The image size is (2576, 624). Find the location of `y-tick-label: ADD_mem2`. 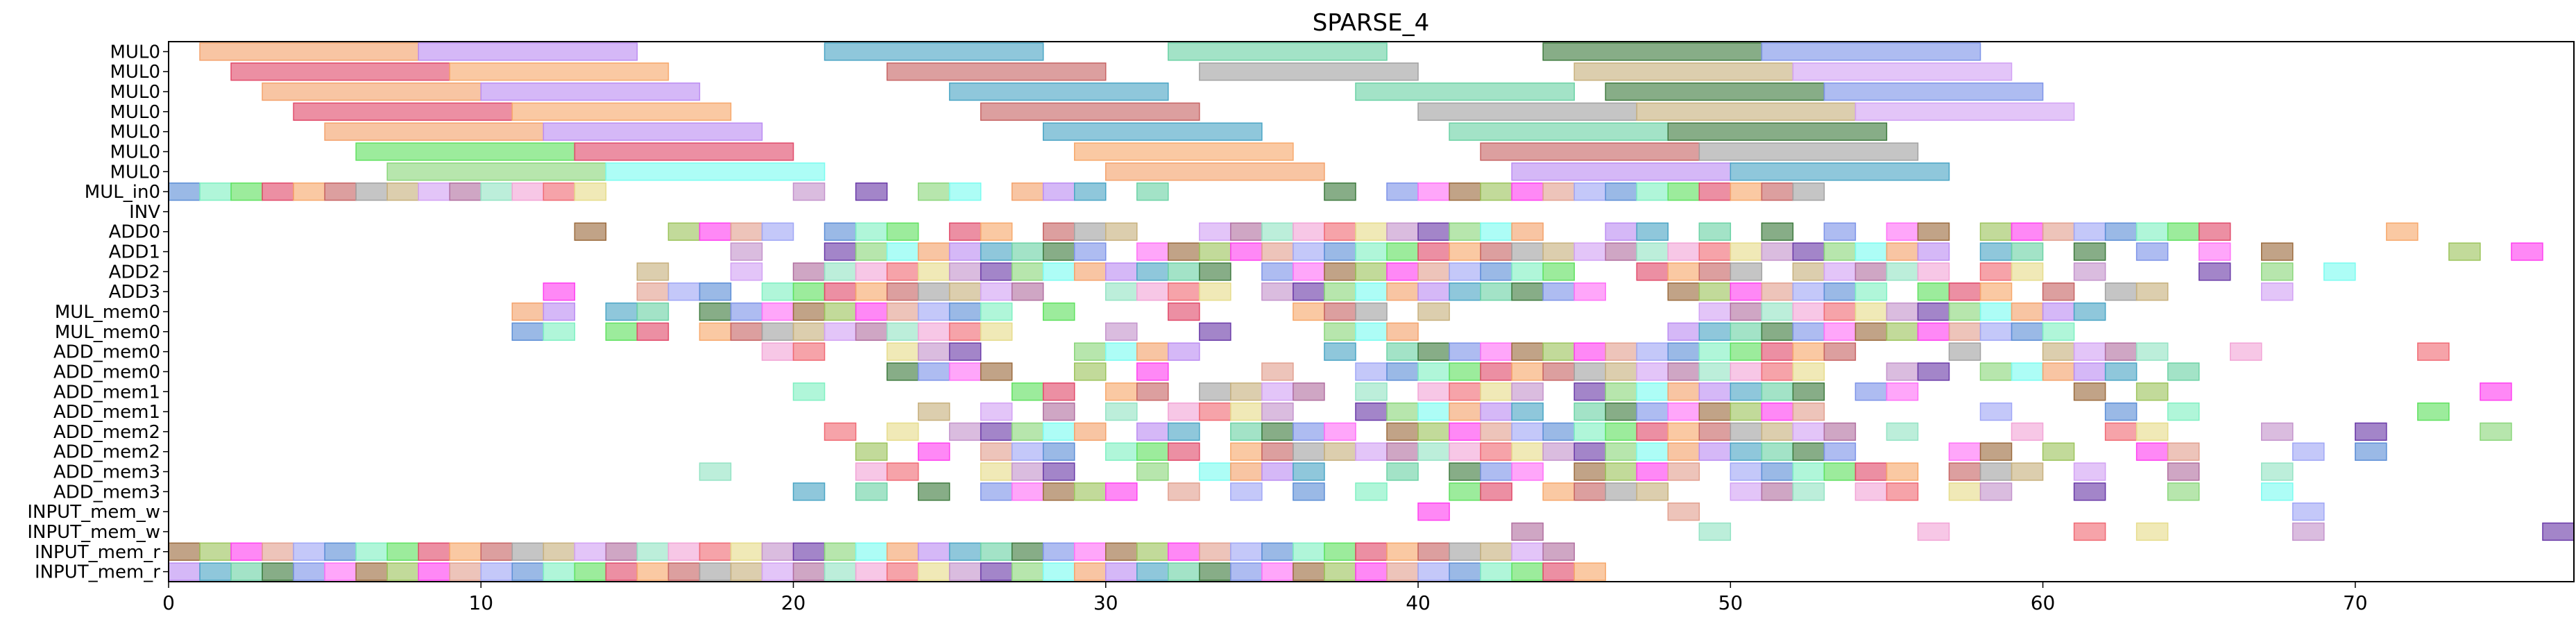

y-tick-label: ADD_mem2 is located at coordinates (106, 453).